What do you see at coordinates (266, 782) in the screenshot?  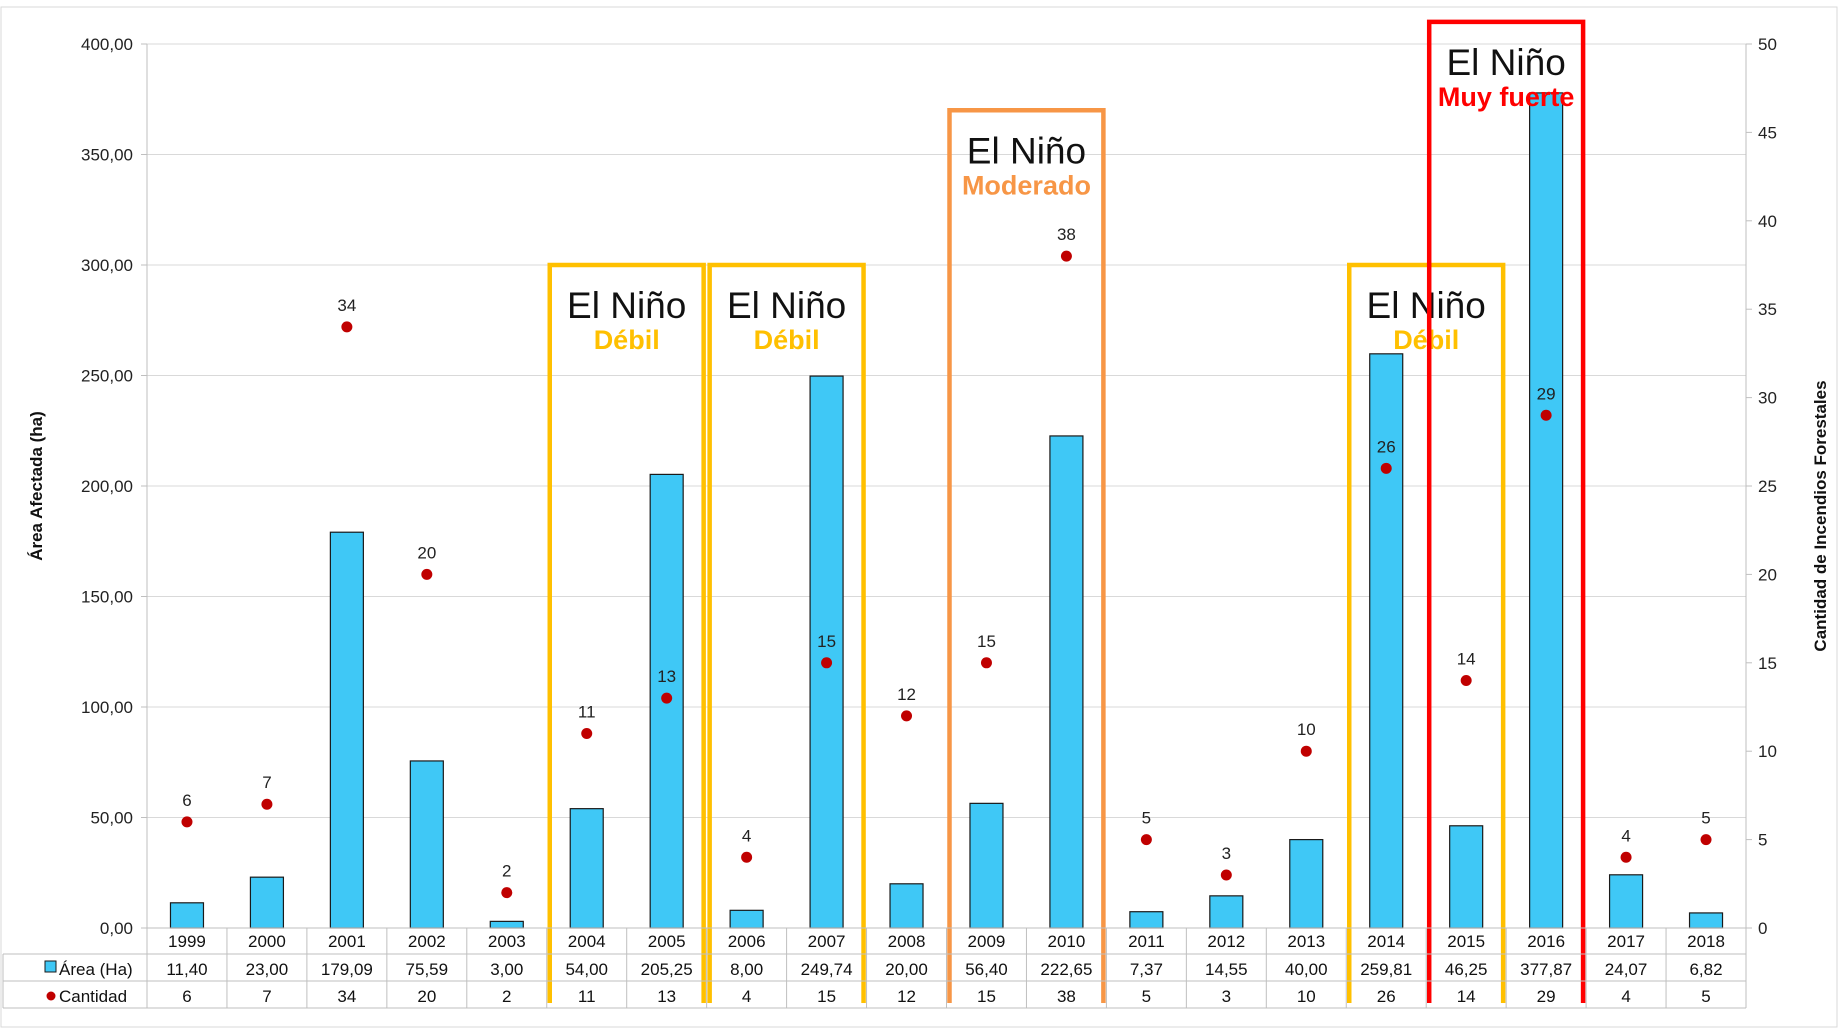 I see `point-label: 7` at bounding box center [266, 782].